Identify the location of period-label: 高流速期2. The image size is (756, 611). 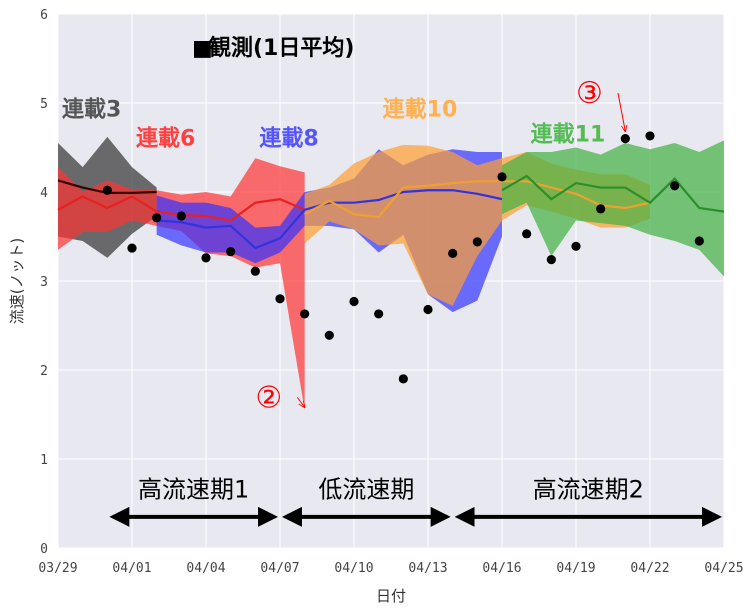
(588, 489).